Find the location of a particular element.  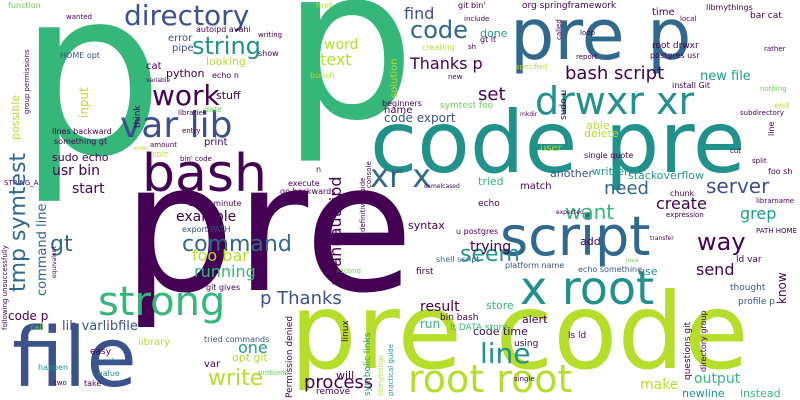

cloud-word: include is located at coordinates (477, 19).